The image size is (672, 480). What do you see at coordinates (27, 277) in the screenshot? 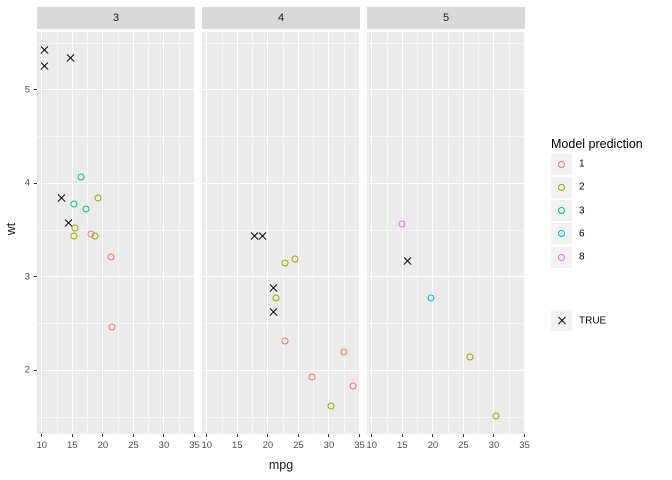
I see `y-tick-label: 3` at bounding box center [27, 277].